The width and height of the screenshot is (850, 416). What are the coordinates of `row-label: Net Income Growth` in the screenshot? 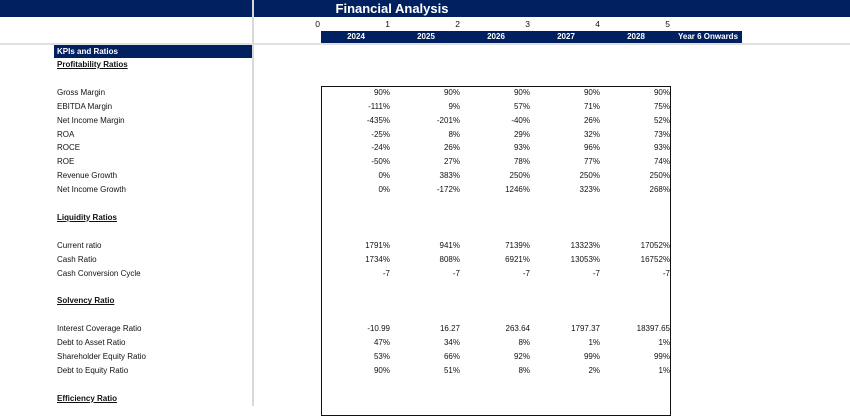 It's located at (91, 190).